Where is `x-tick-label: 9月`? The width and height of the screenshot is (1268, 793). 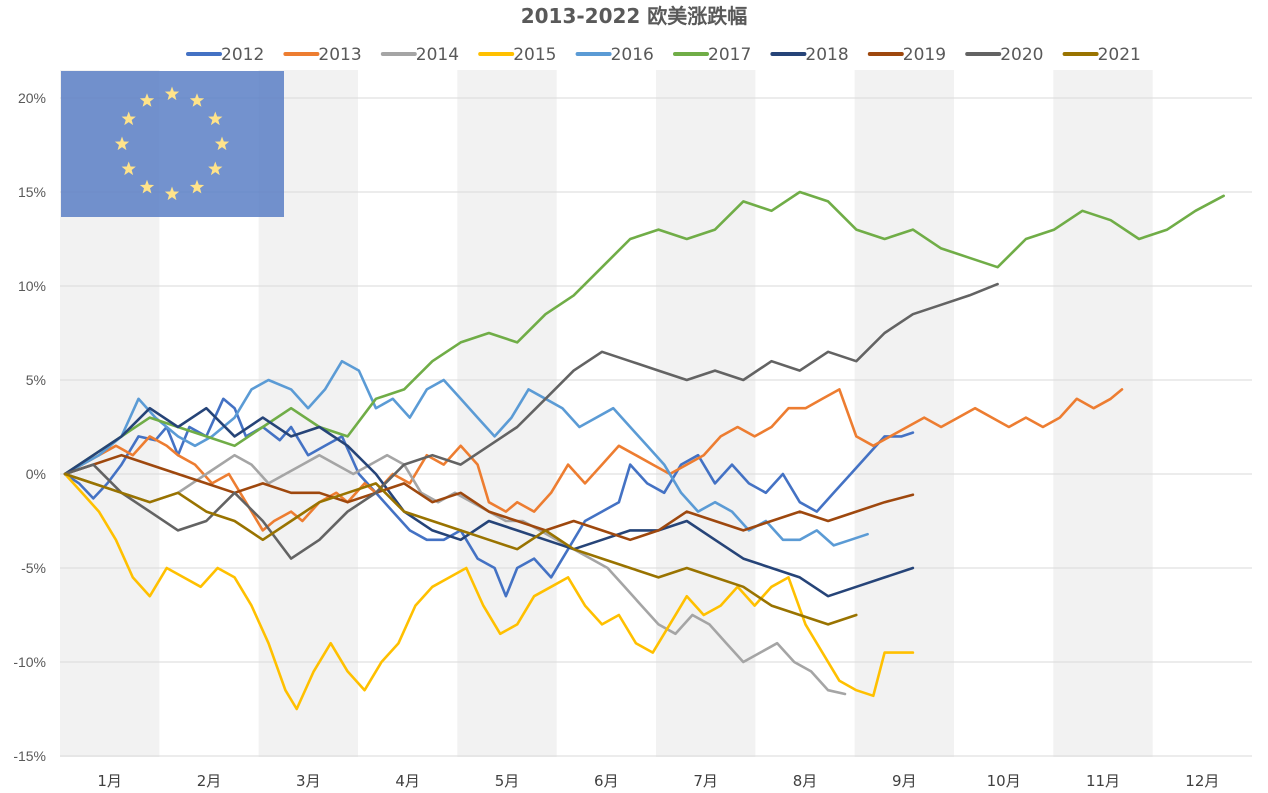
x-tick-label: 9月 is located at coordinates (904, 781).